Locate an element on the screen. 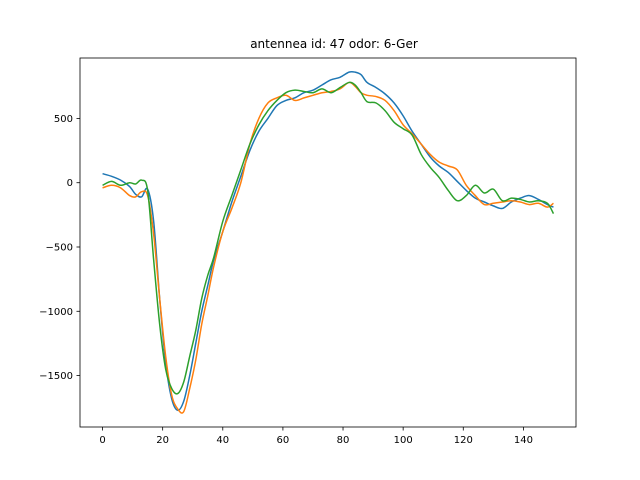 This screenshot has height=480, width=640. y-tick-label: −500 is located at coordinates (59, 248).